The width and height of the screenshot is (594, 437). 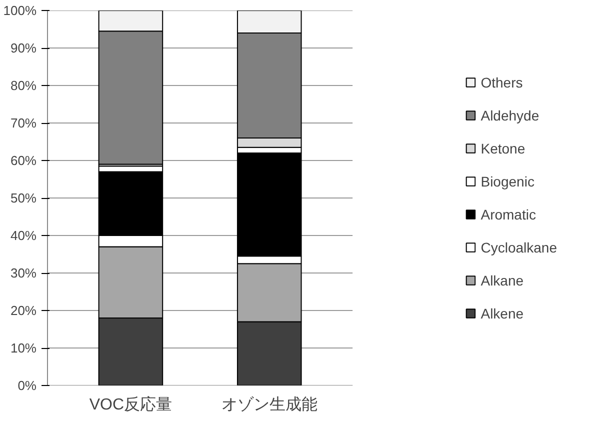 I want to click on legend-label: Biogenic, so click(x=507, y=181).